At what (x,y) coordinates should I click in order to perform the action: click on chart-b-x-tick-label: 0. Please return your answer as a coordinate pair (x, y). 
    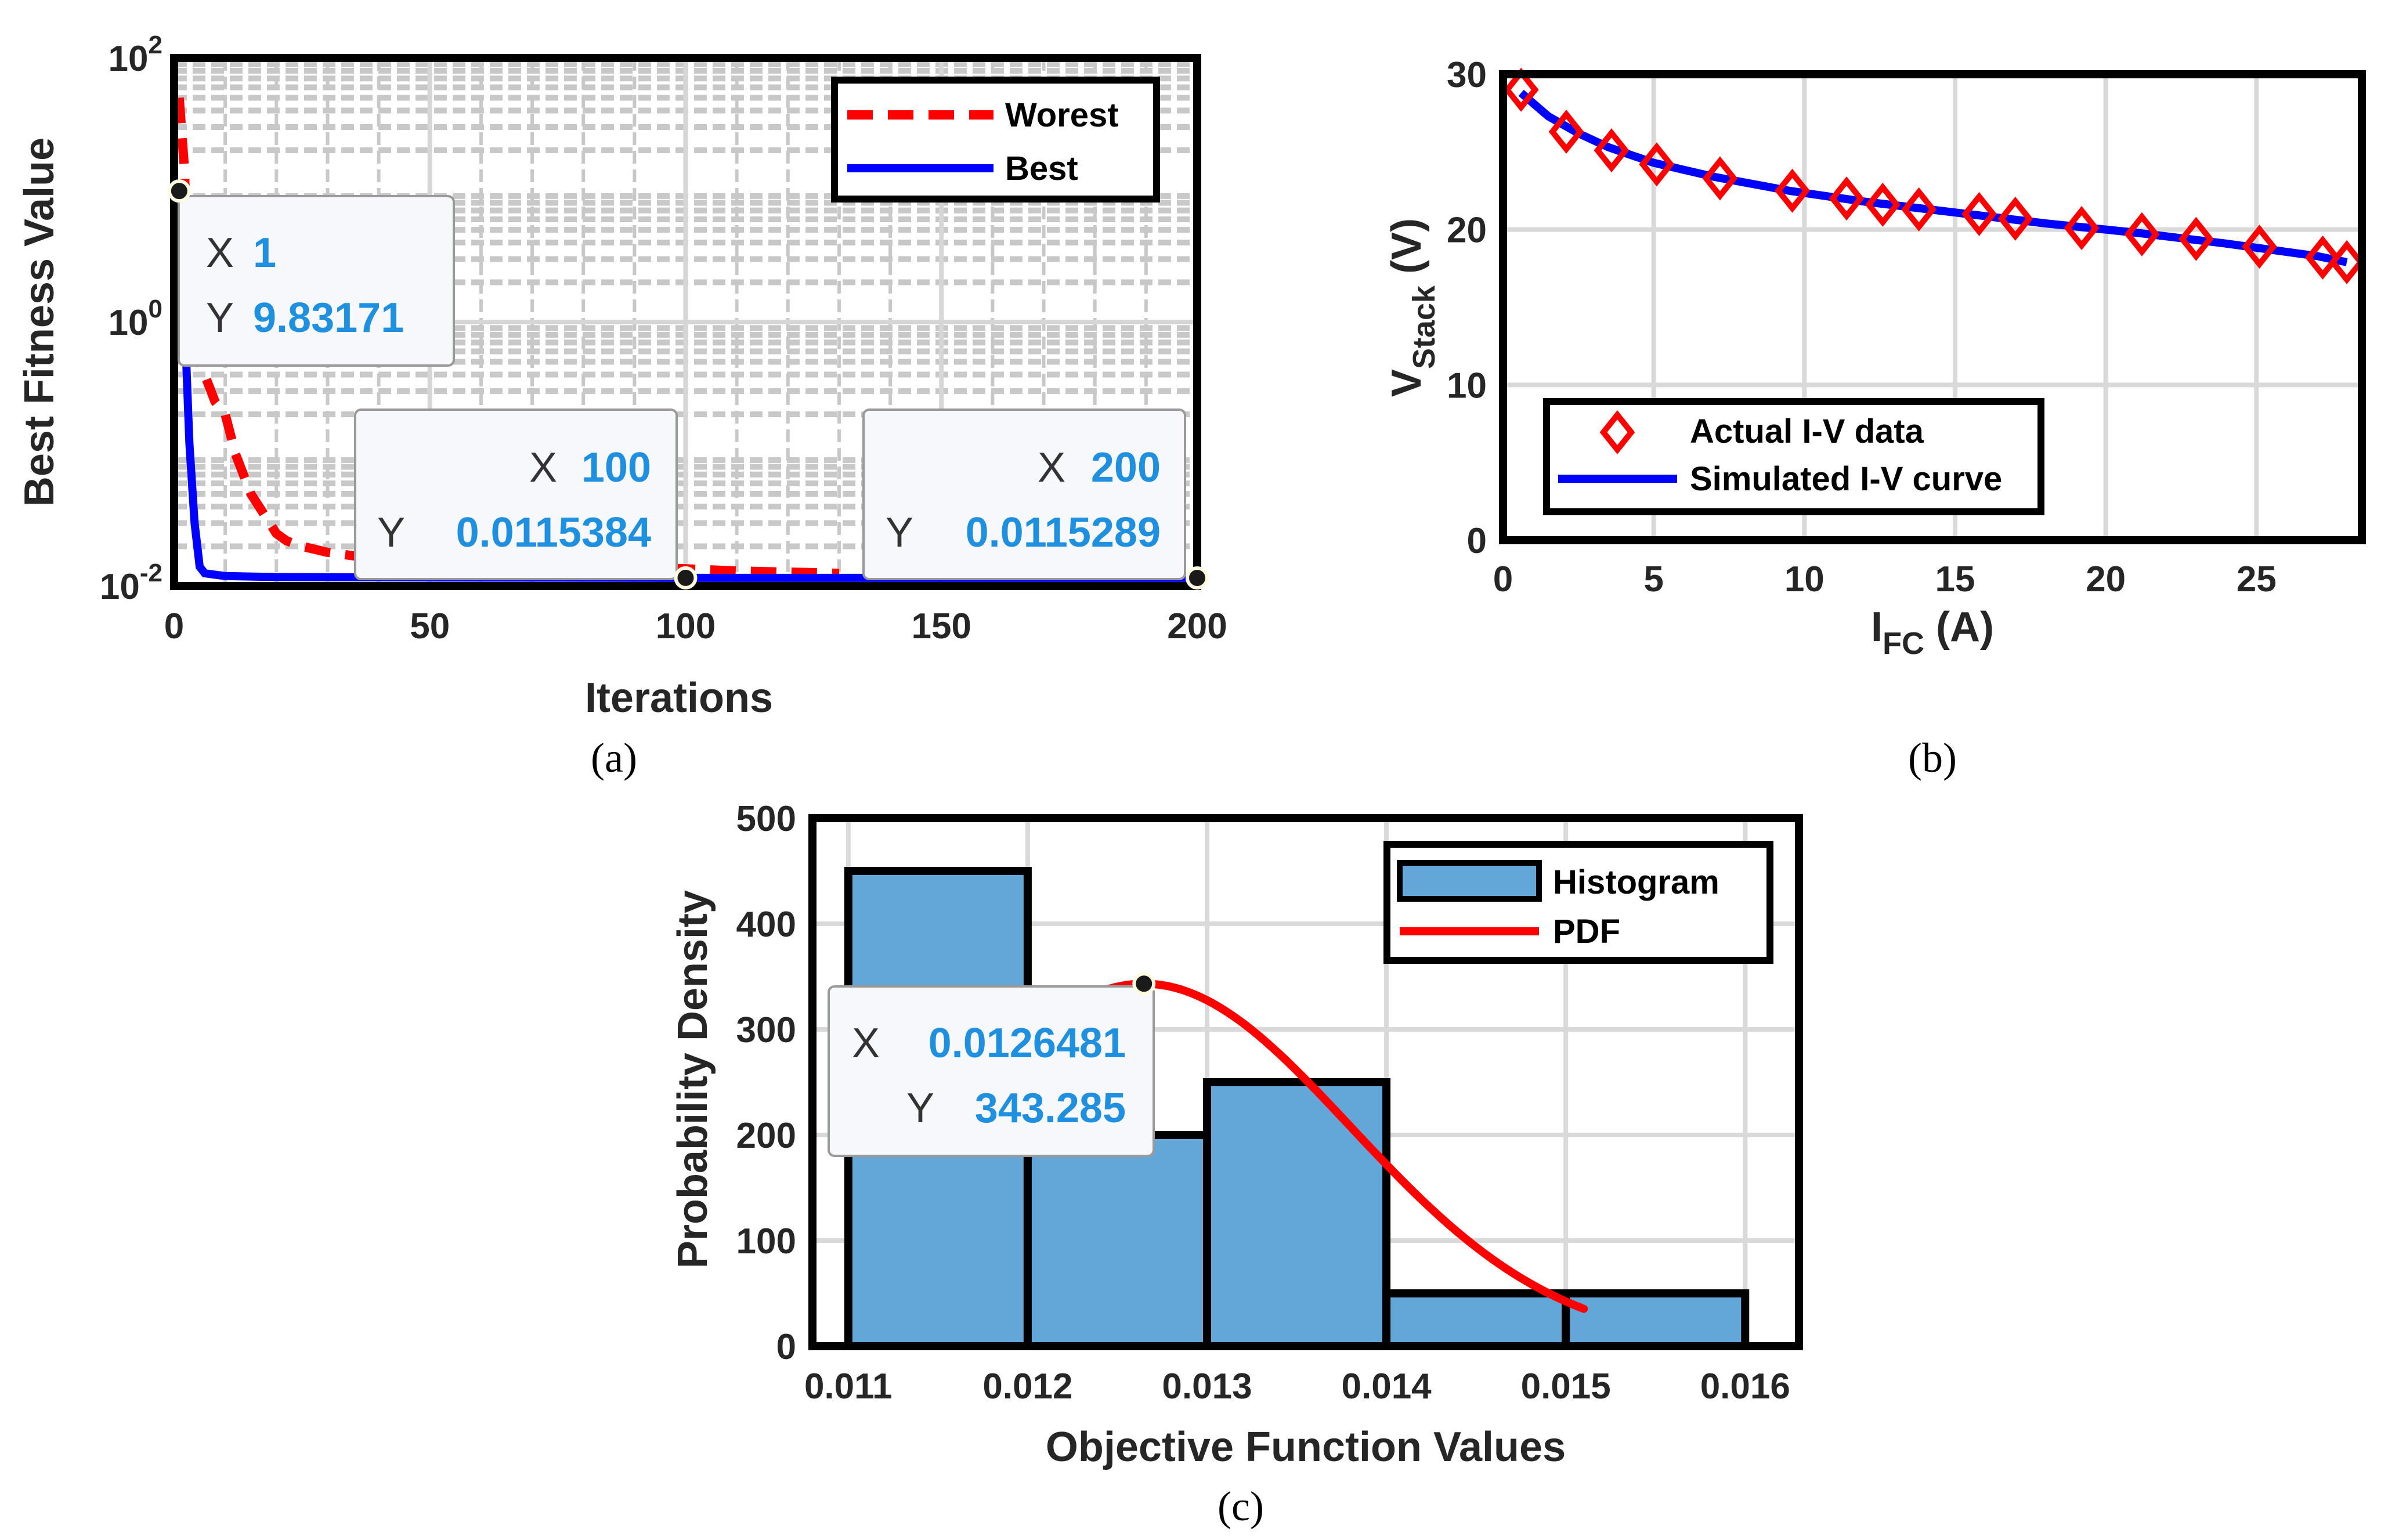
    Looking at the image, I should click on (1503, 579).